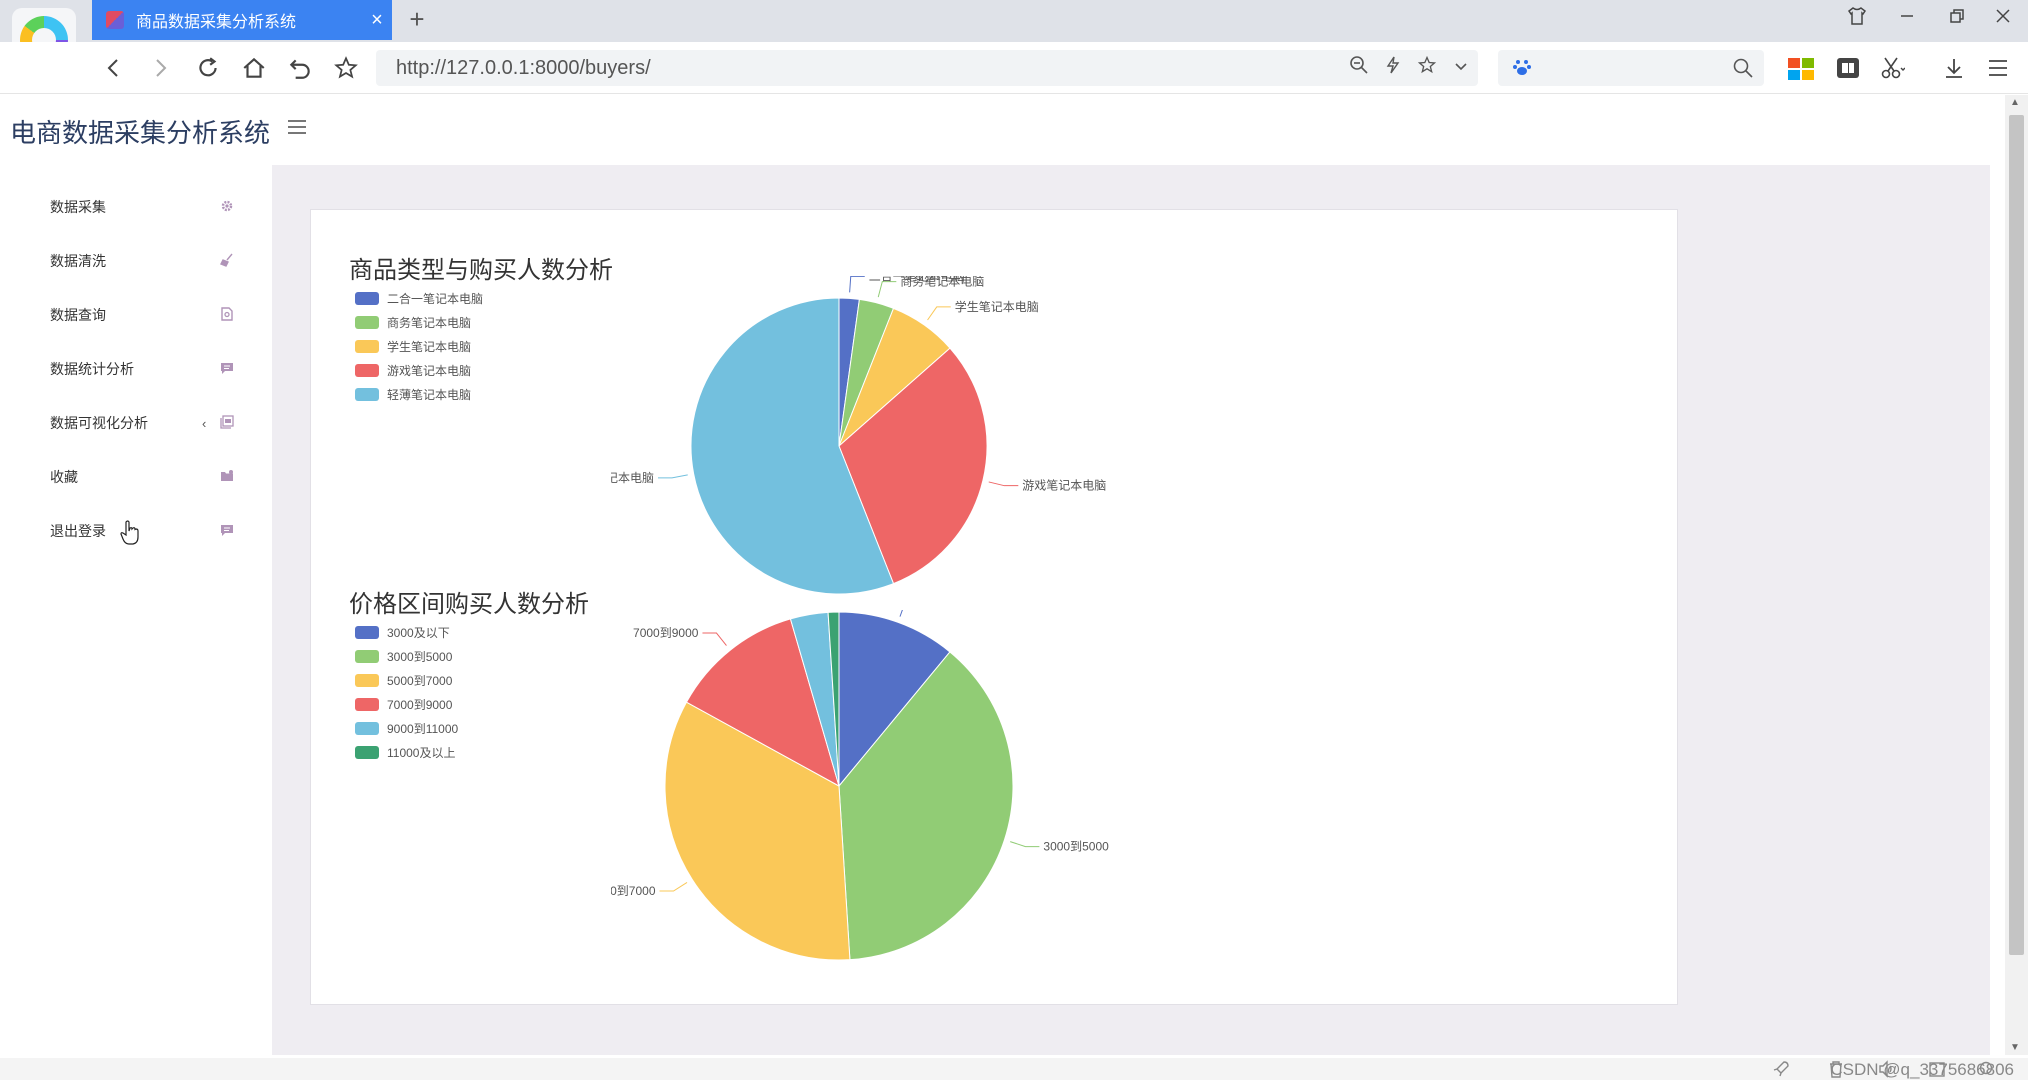  What do you see at coordinates (1892, 68) in the screenshot?
I see `scissors-icon` at bounding box center [1892, 68].